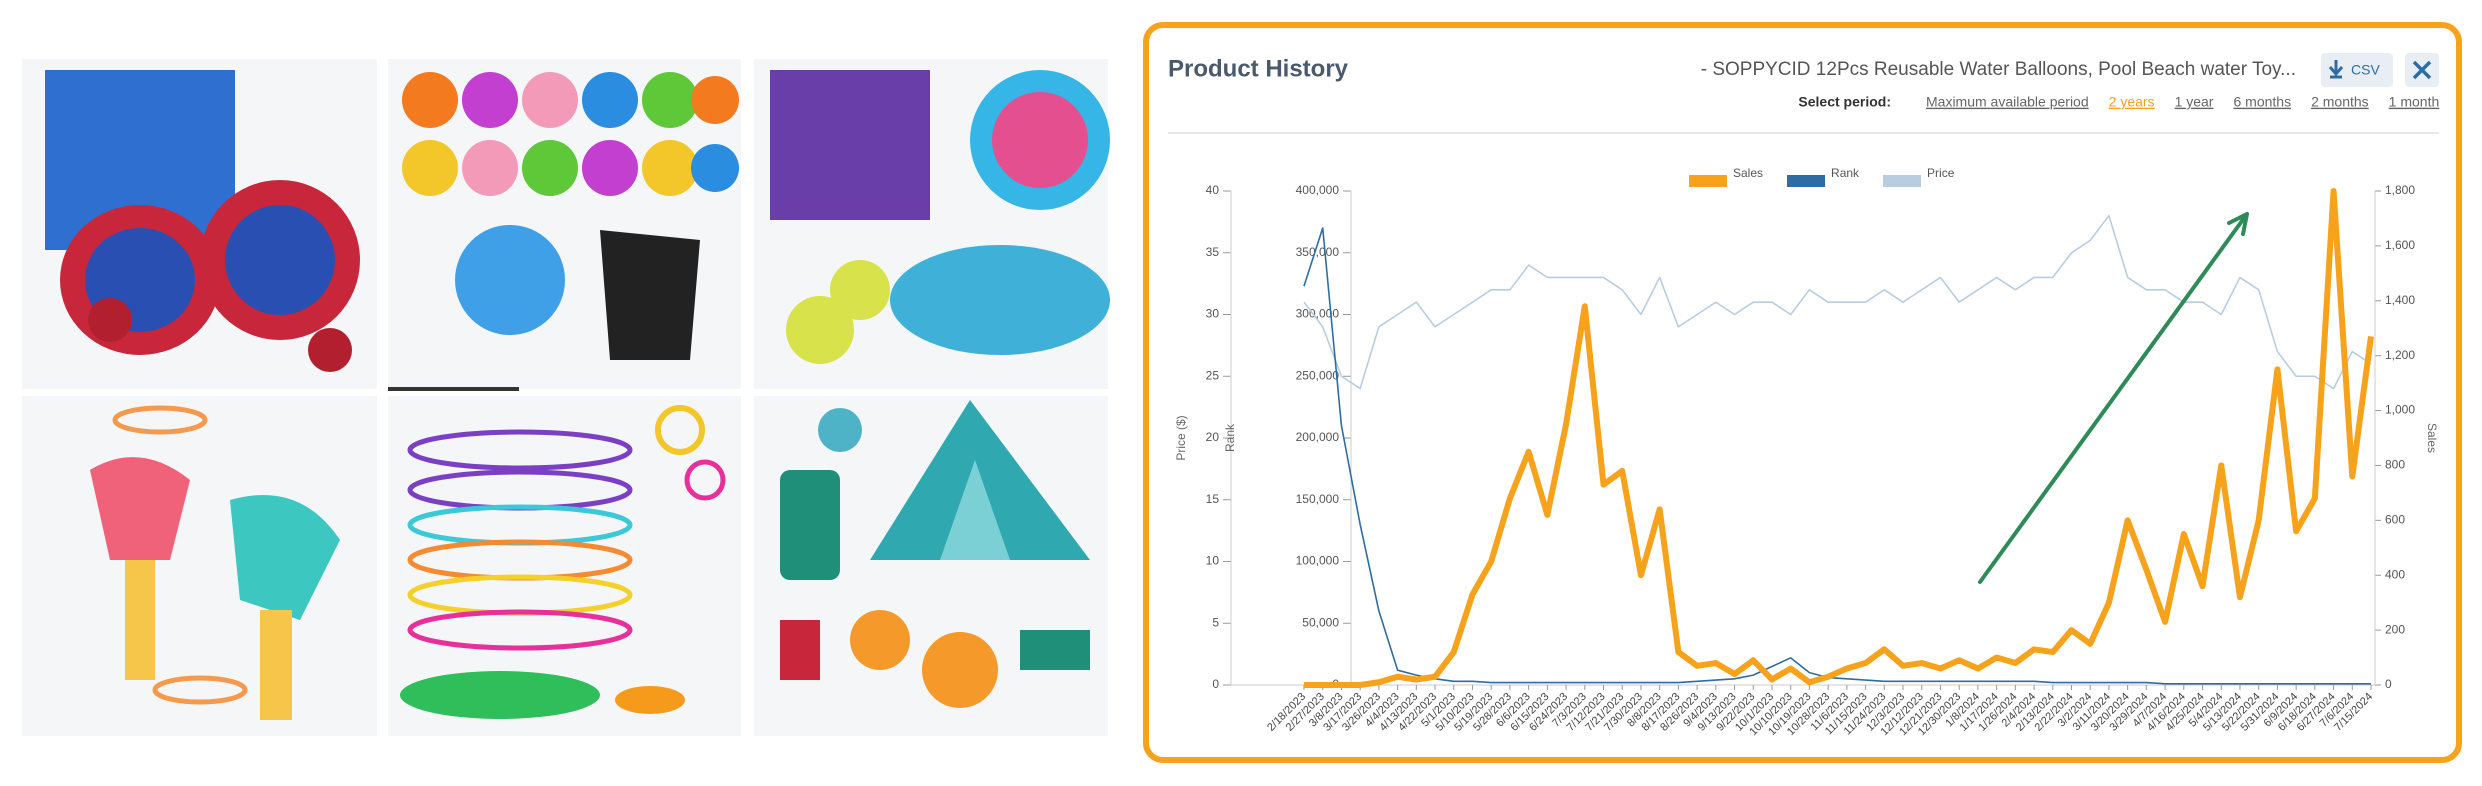 The height and width of the screenshot is (786, 2482). Describe the element at coordinates (1213, 561) in the screenshot. I see `y-tick-label: 10` at that location.